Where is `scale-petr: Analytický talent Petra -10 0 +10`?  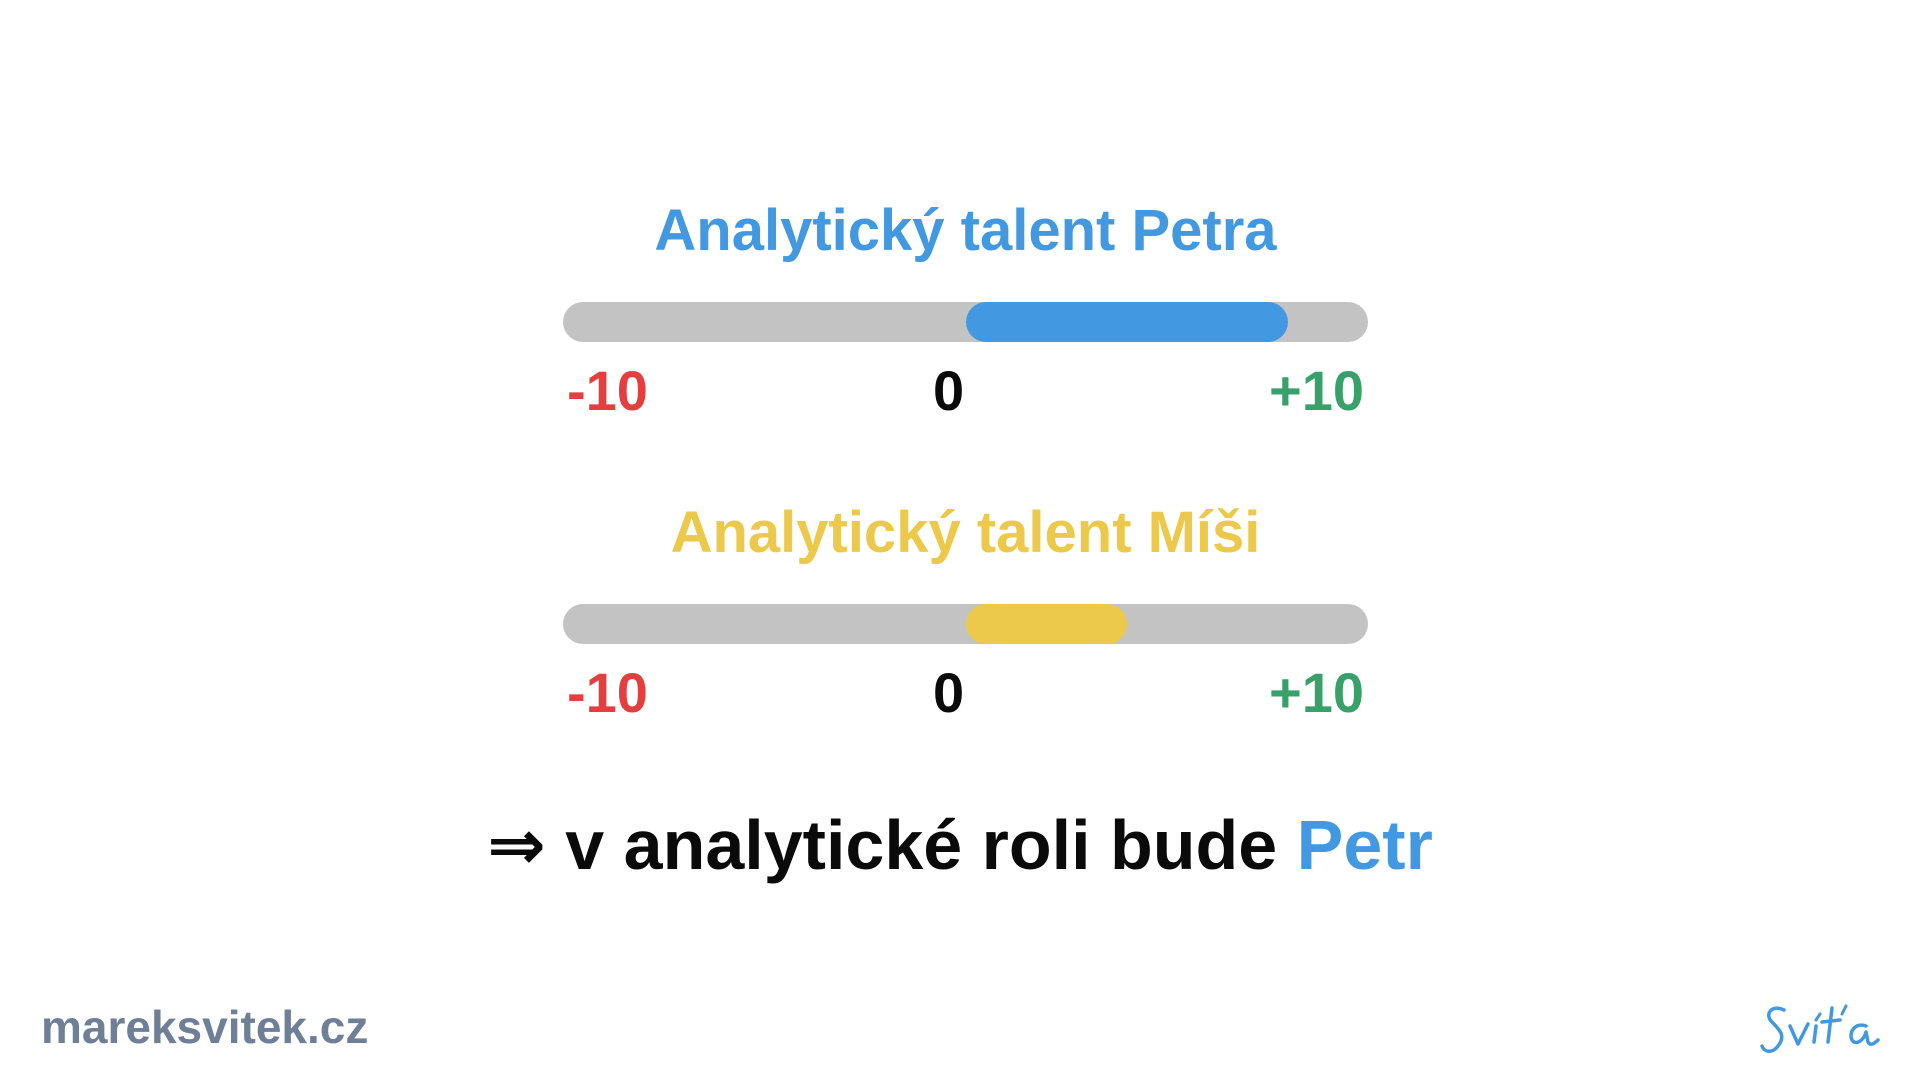
scale-petr: Analytický talent Petra -10 0 +10 is located at coordinates (965, 311).